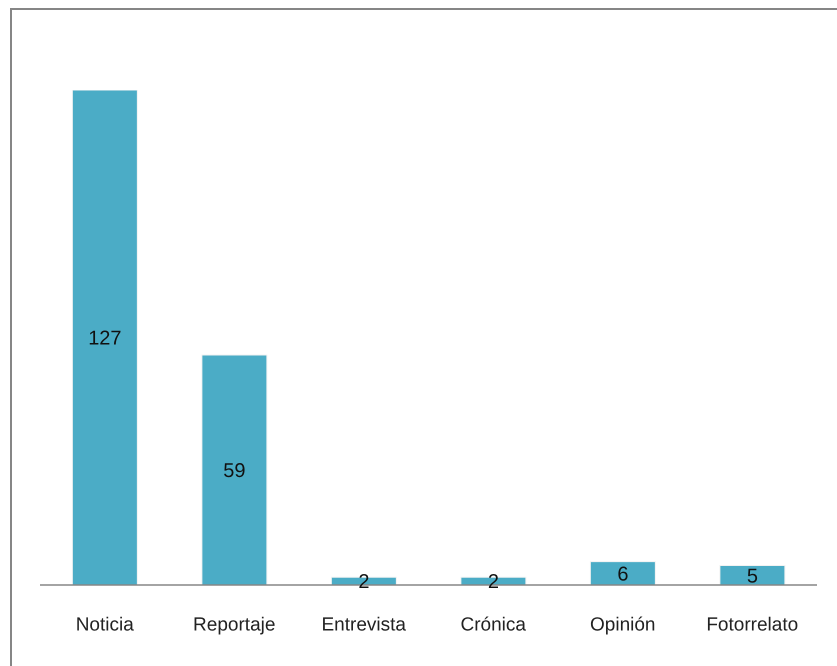  I want to click on x-tick-label: Opinión, so click(623, 625).